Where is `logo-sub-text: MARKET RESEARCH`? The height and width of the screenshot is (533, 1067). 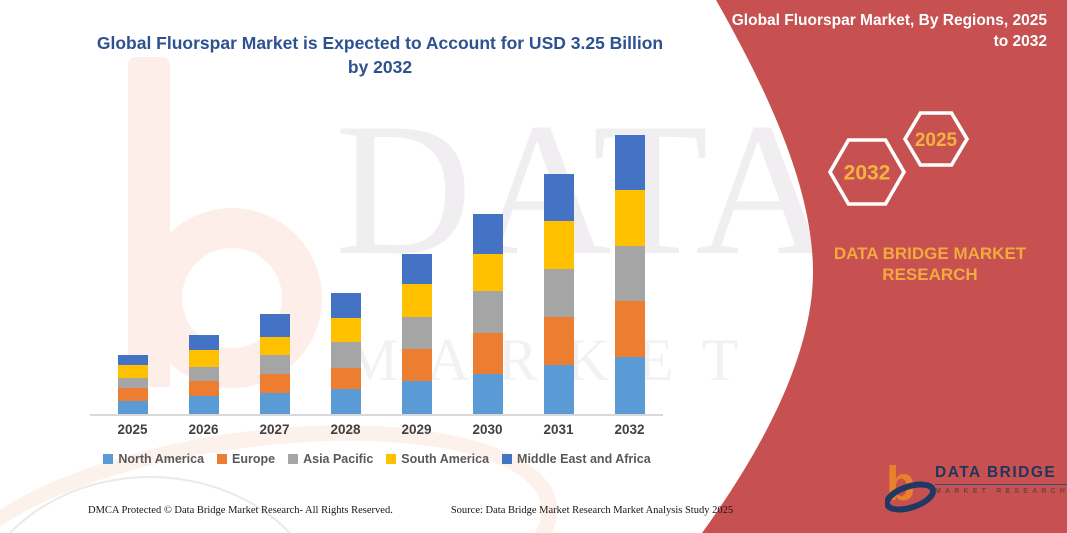
logo-sub-text: MARKET RESEARCH is located at coordinates (1001, 491).